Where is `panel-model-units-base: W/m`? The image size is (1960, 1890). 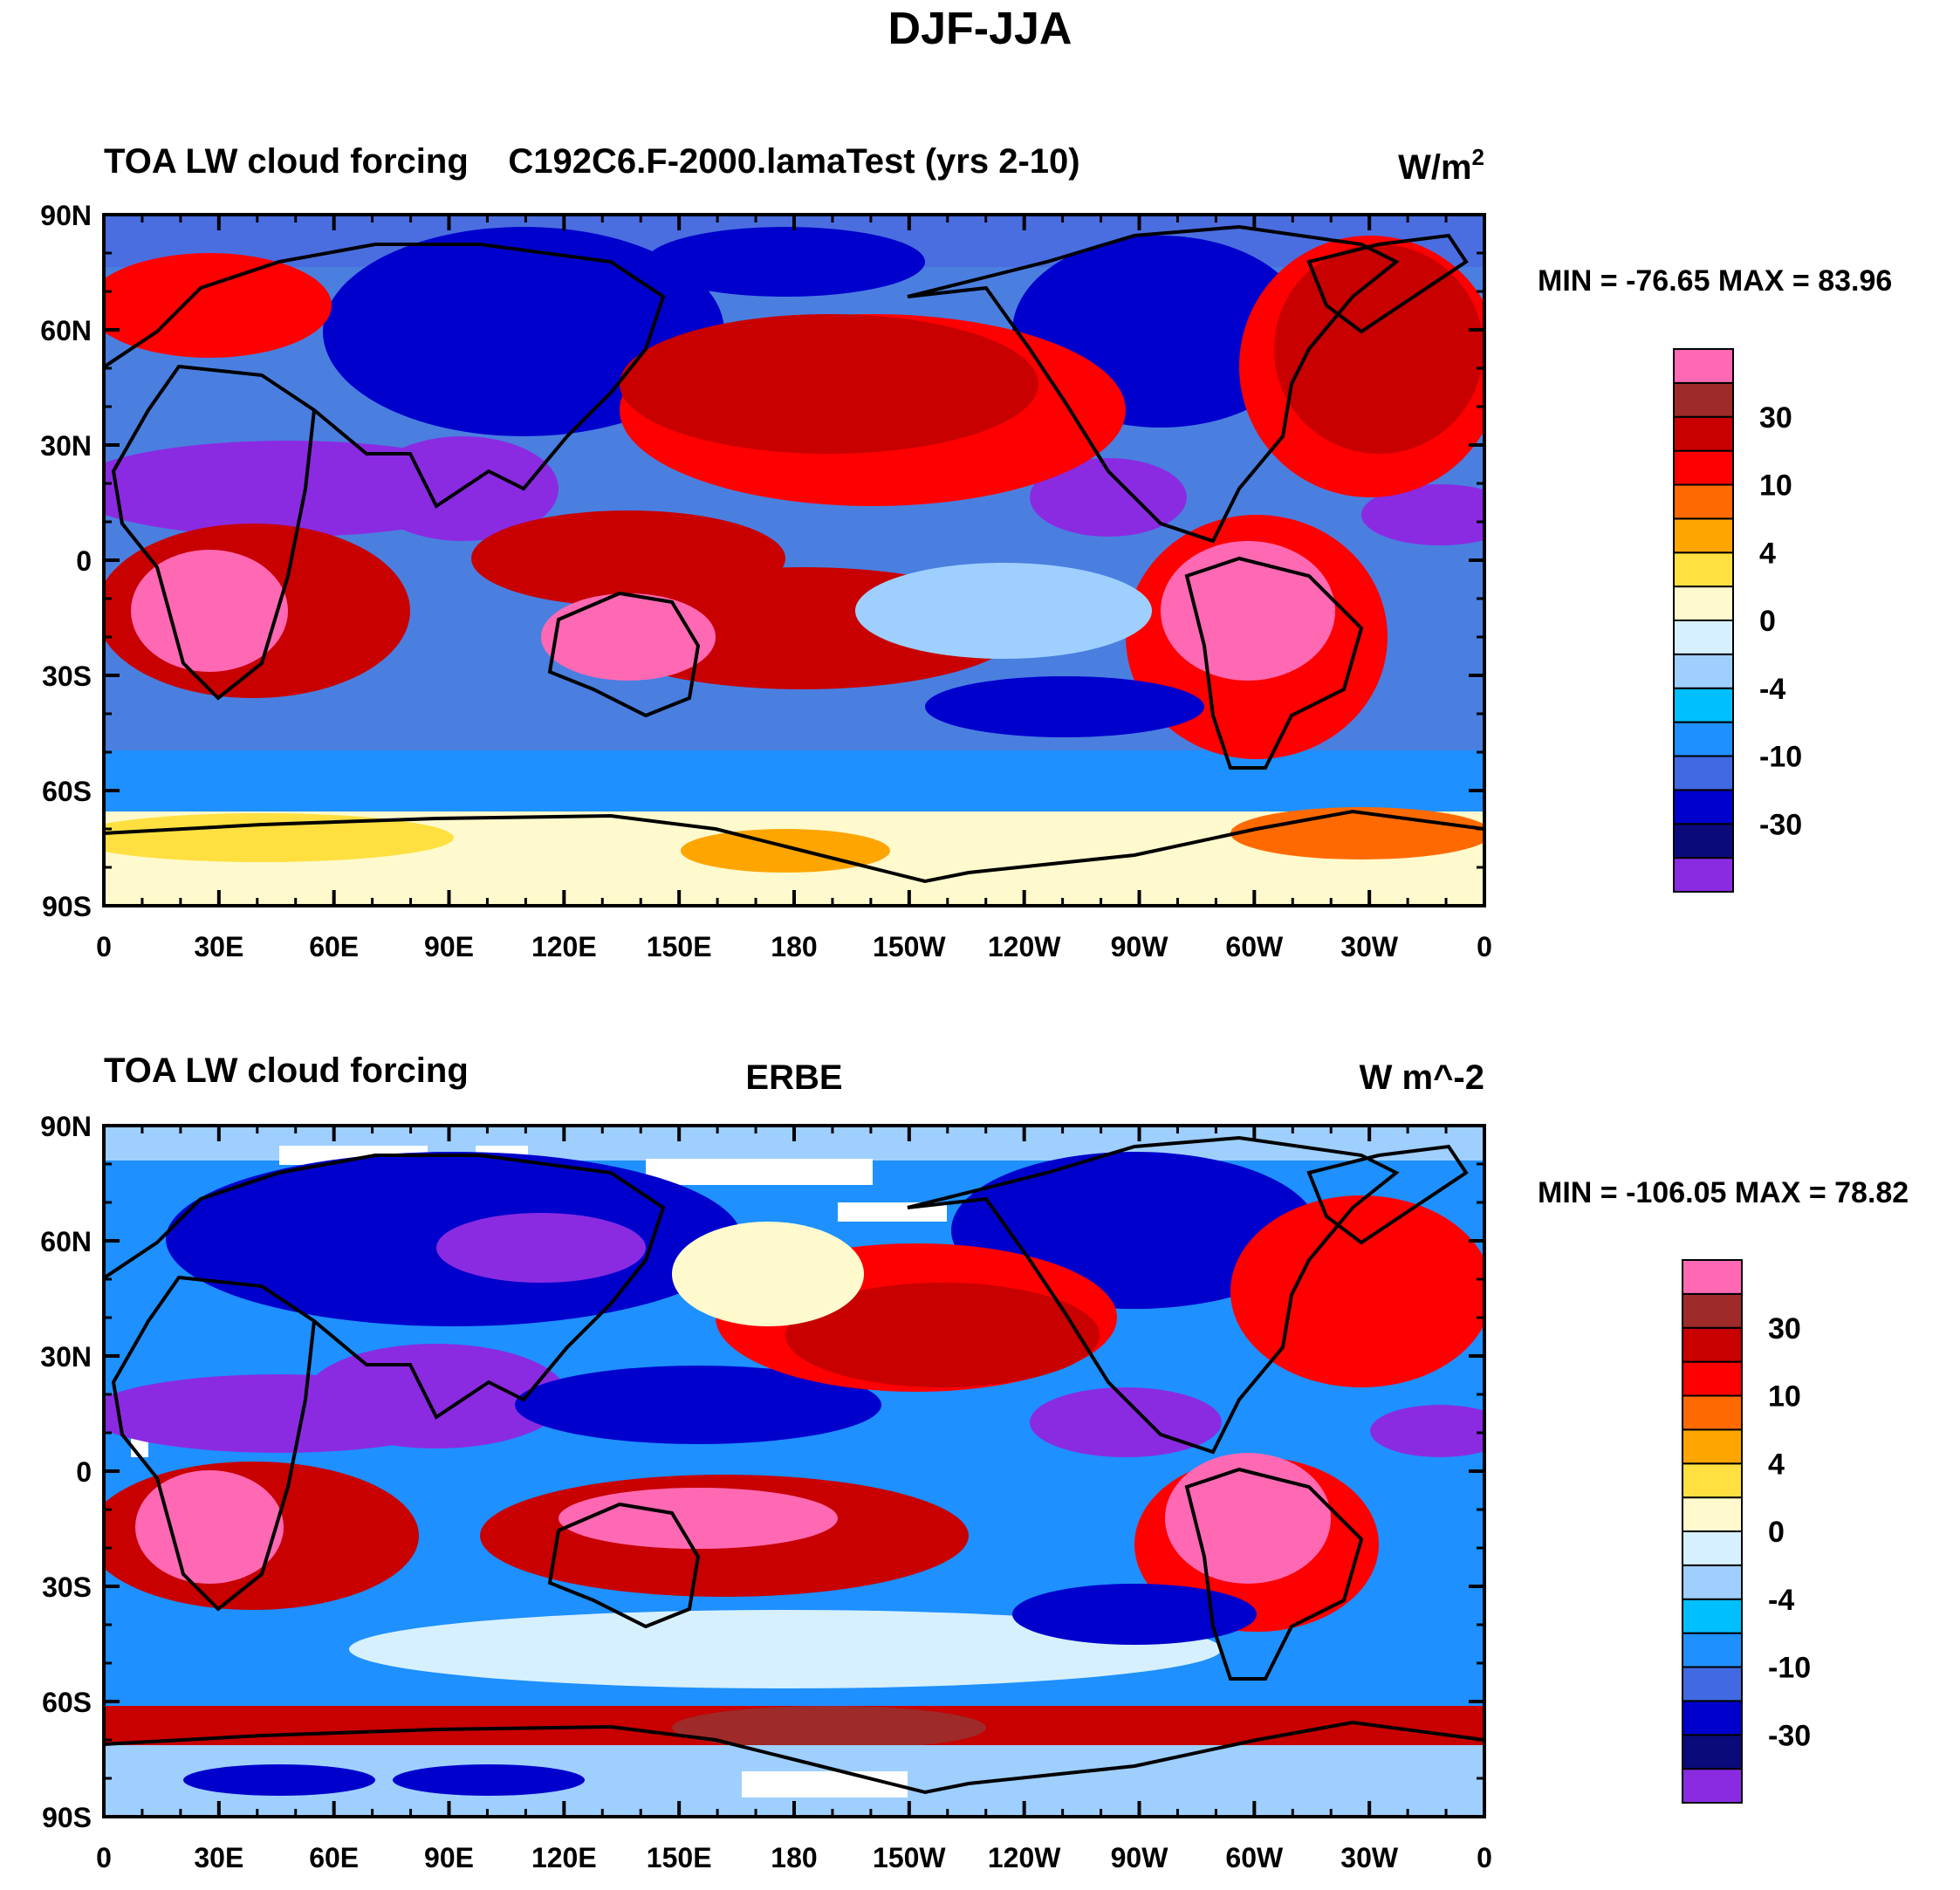
panel-model-units-base: W/m is located at coordinates (1435, 167).